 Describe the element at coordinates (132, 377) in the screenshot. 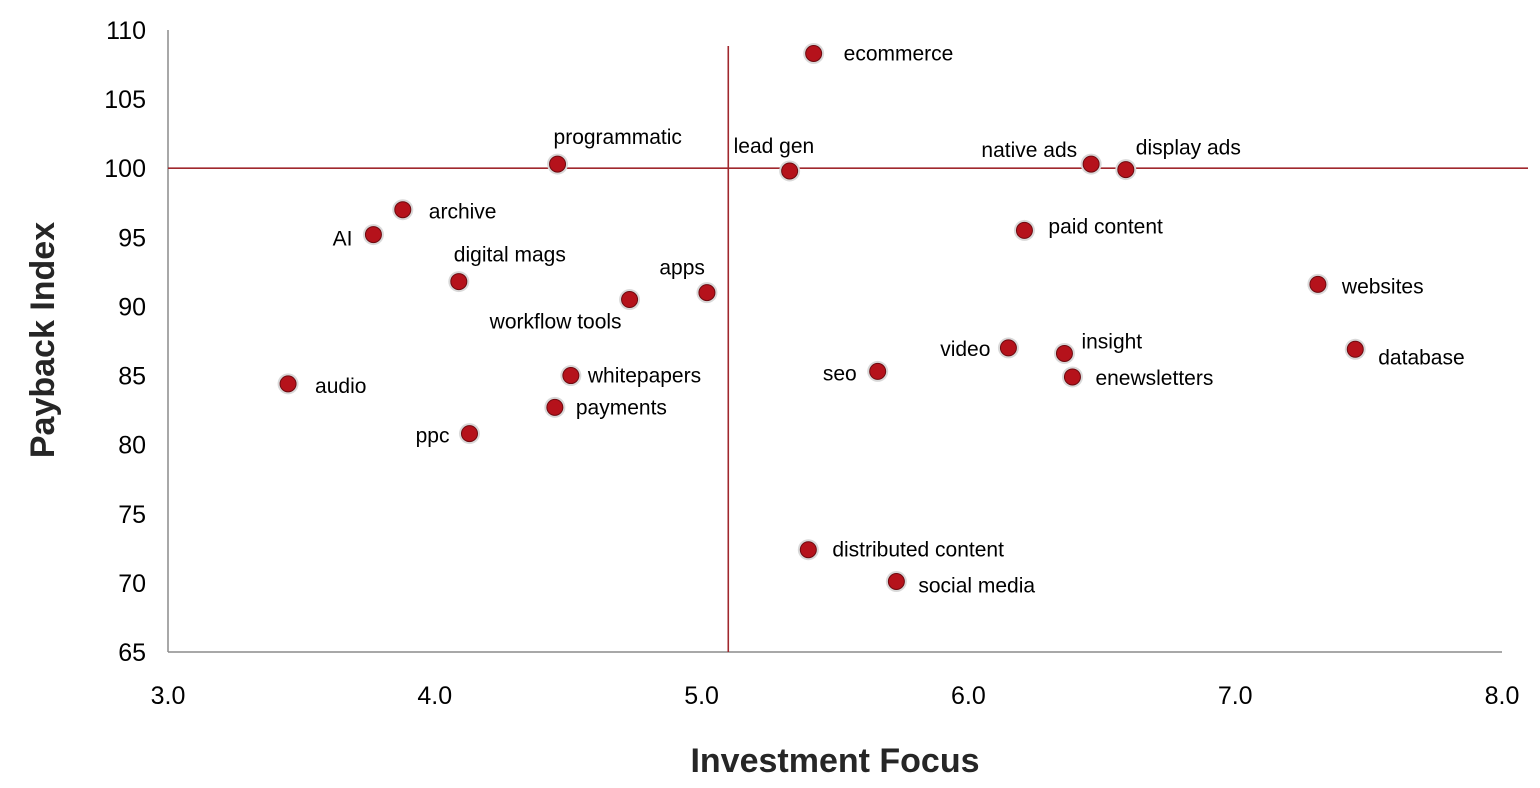

I see `y-tick-label: 85` at that location.